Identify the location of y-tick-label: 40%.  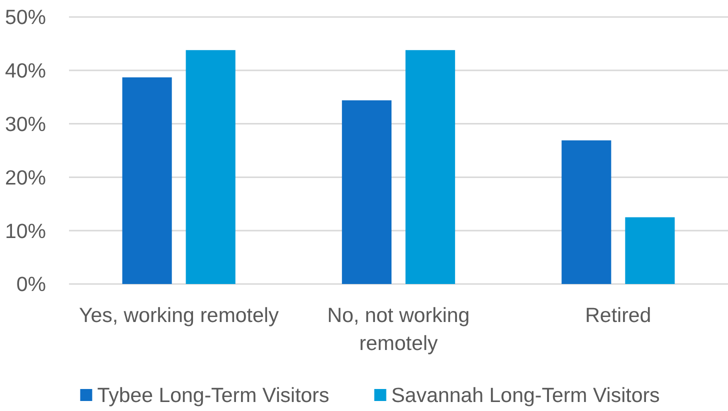
(25, 71).